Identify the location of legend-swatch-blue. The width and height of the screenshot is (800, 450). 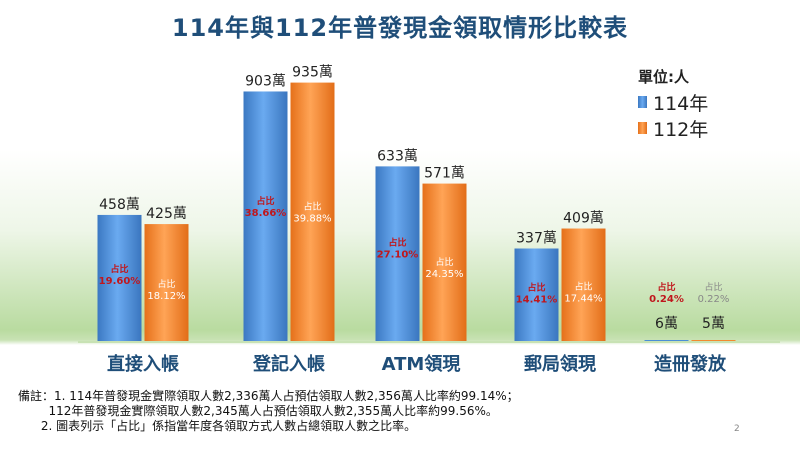
(642, 102).